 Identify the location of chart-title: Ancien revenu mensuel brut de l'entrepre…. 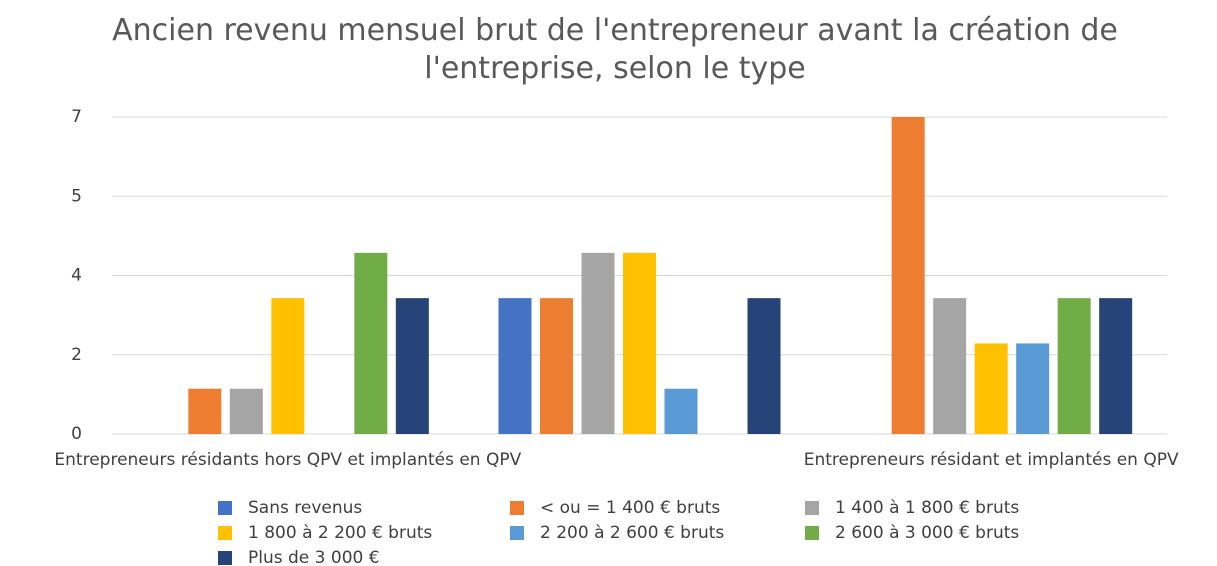
(615, 49).